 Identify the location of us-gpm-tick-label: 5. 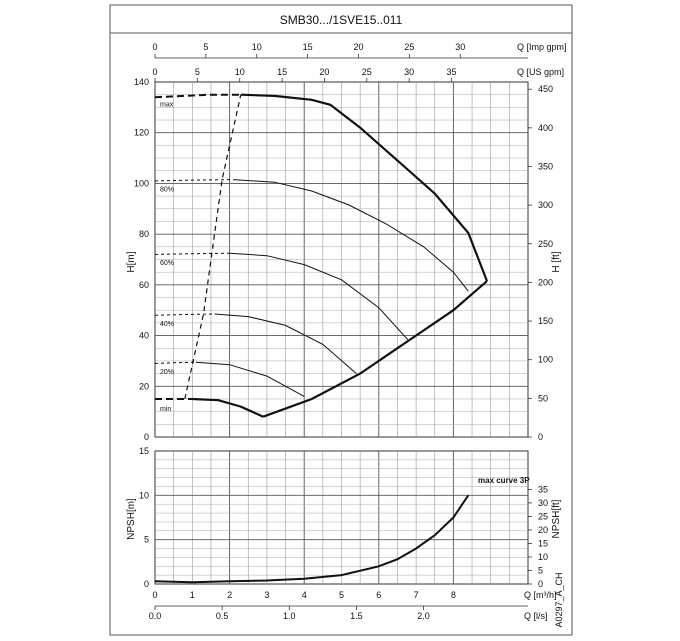
(197, 72).